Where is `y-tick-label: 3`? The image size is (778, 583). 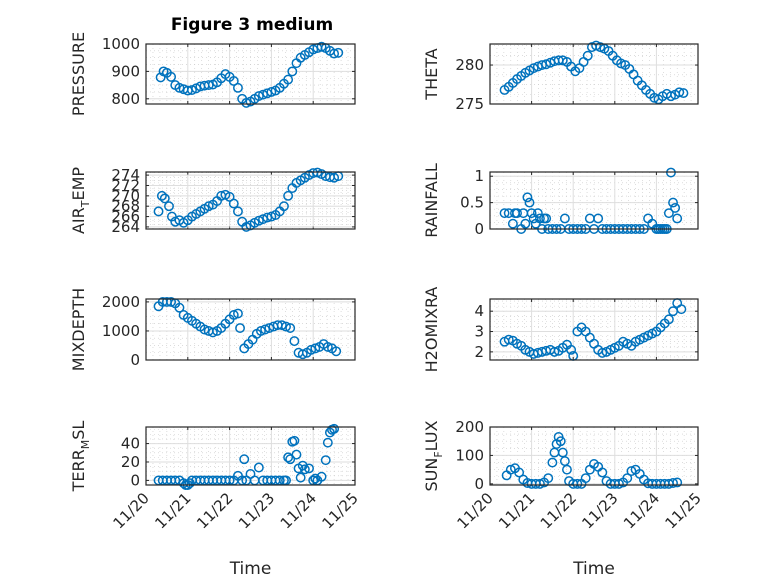 y-tick-label: 3 is located at coordinates (479, 332).